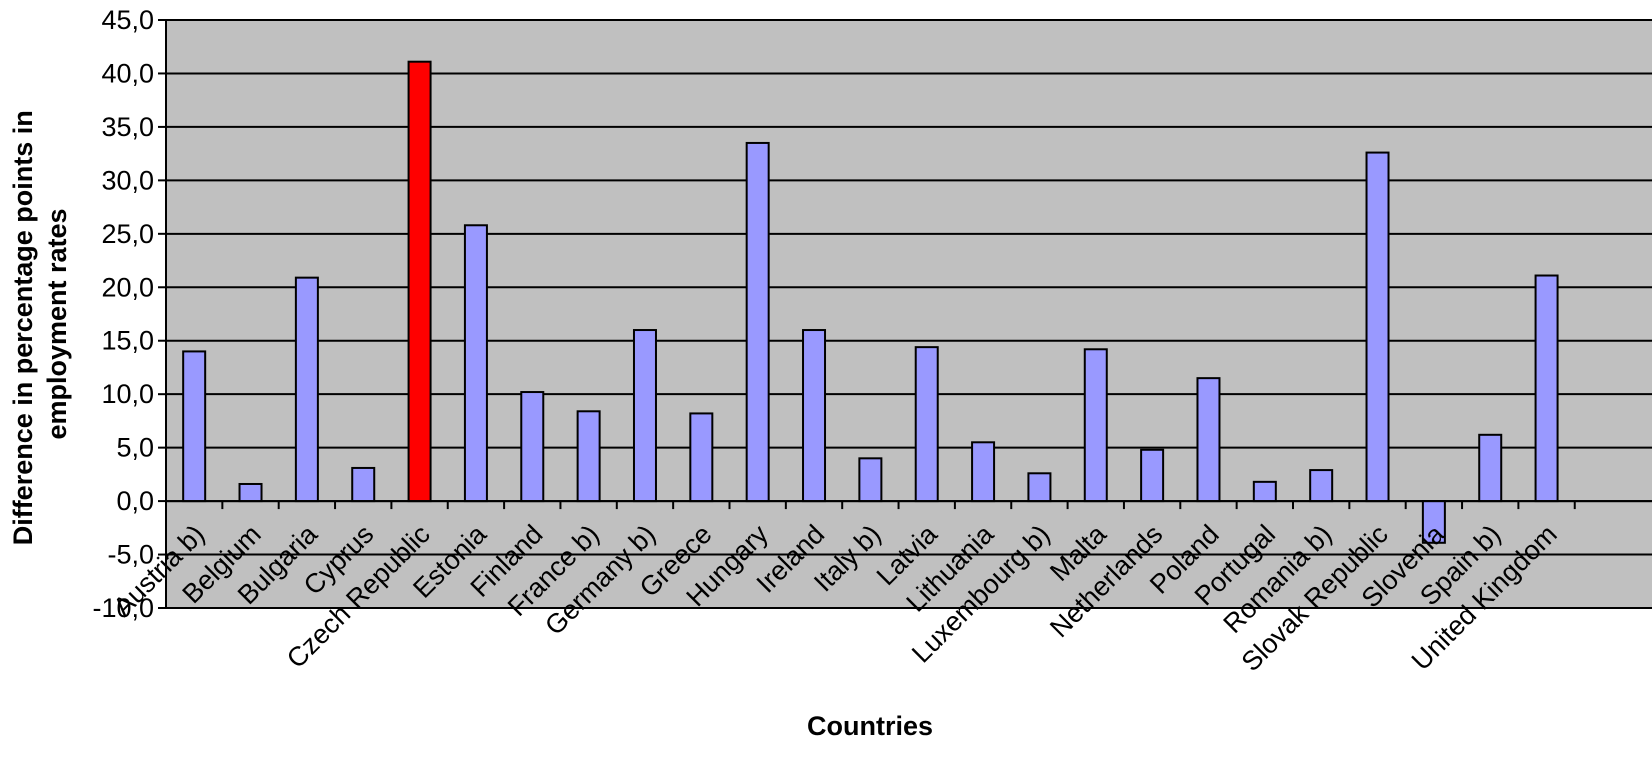 This screenshot has height=776, width=1652. Describe the element at coordinates (701, 457) in the screenshot. I see `bar-greece` at that location.